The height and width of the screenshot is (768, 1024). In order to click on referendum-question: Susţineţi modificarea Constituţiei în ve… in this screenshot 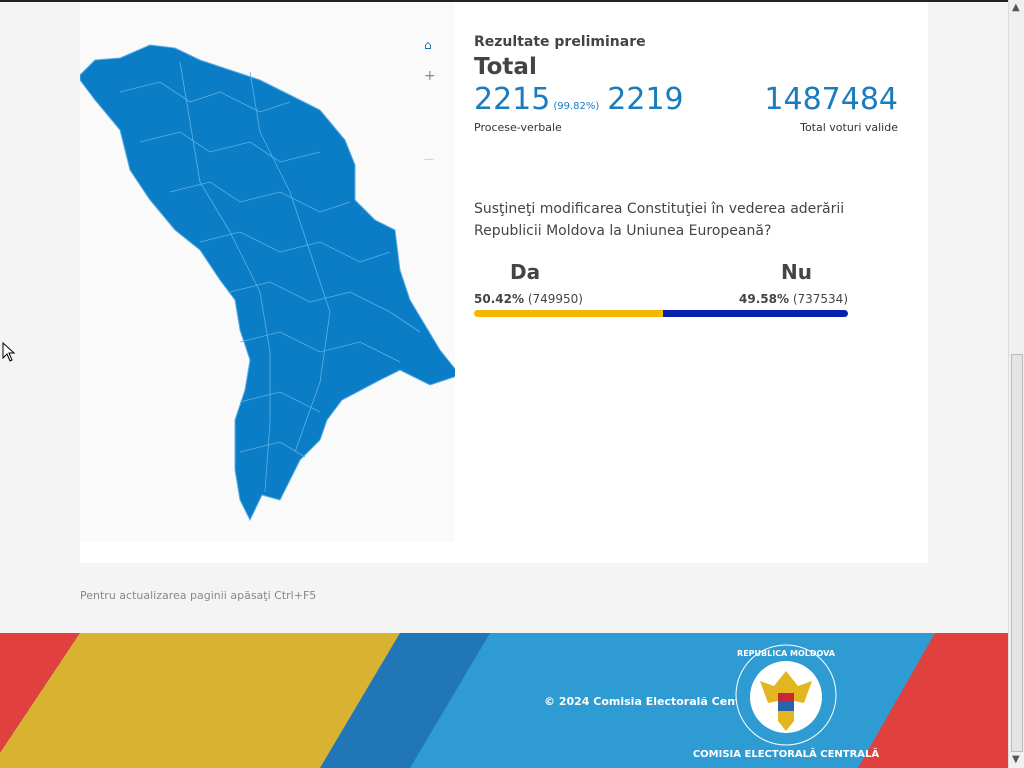, I will do `click(659, 220)`.